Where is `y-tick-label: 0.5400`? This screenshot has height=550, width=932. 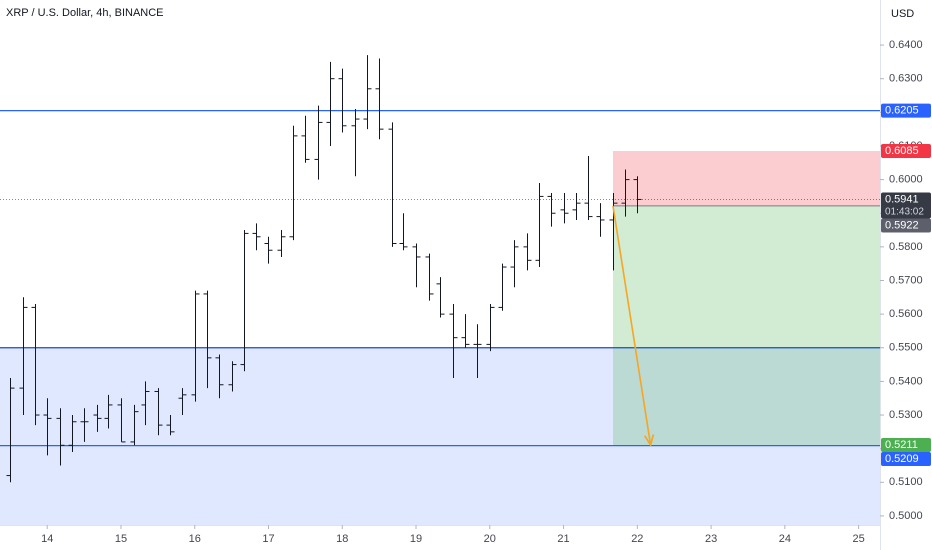
y-tick-label: 0.5400 is located at coordinates (906, 381).